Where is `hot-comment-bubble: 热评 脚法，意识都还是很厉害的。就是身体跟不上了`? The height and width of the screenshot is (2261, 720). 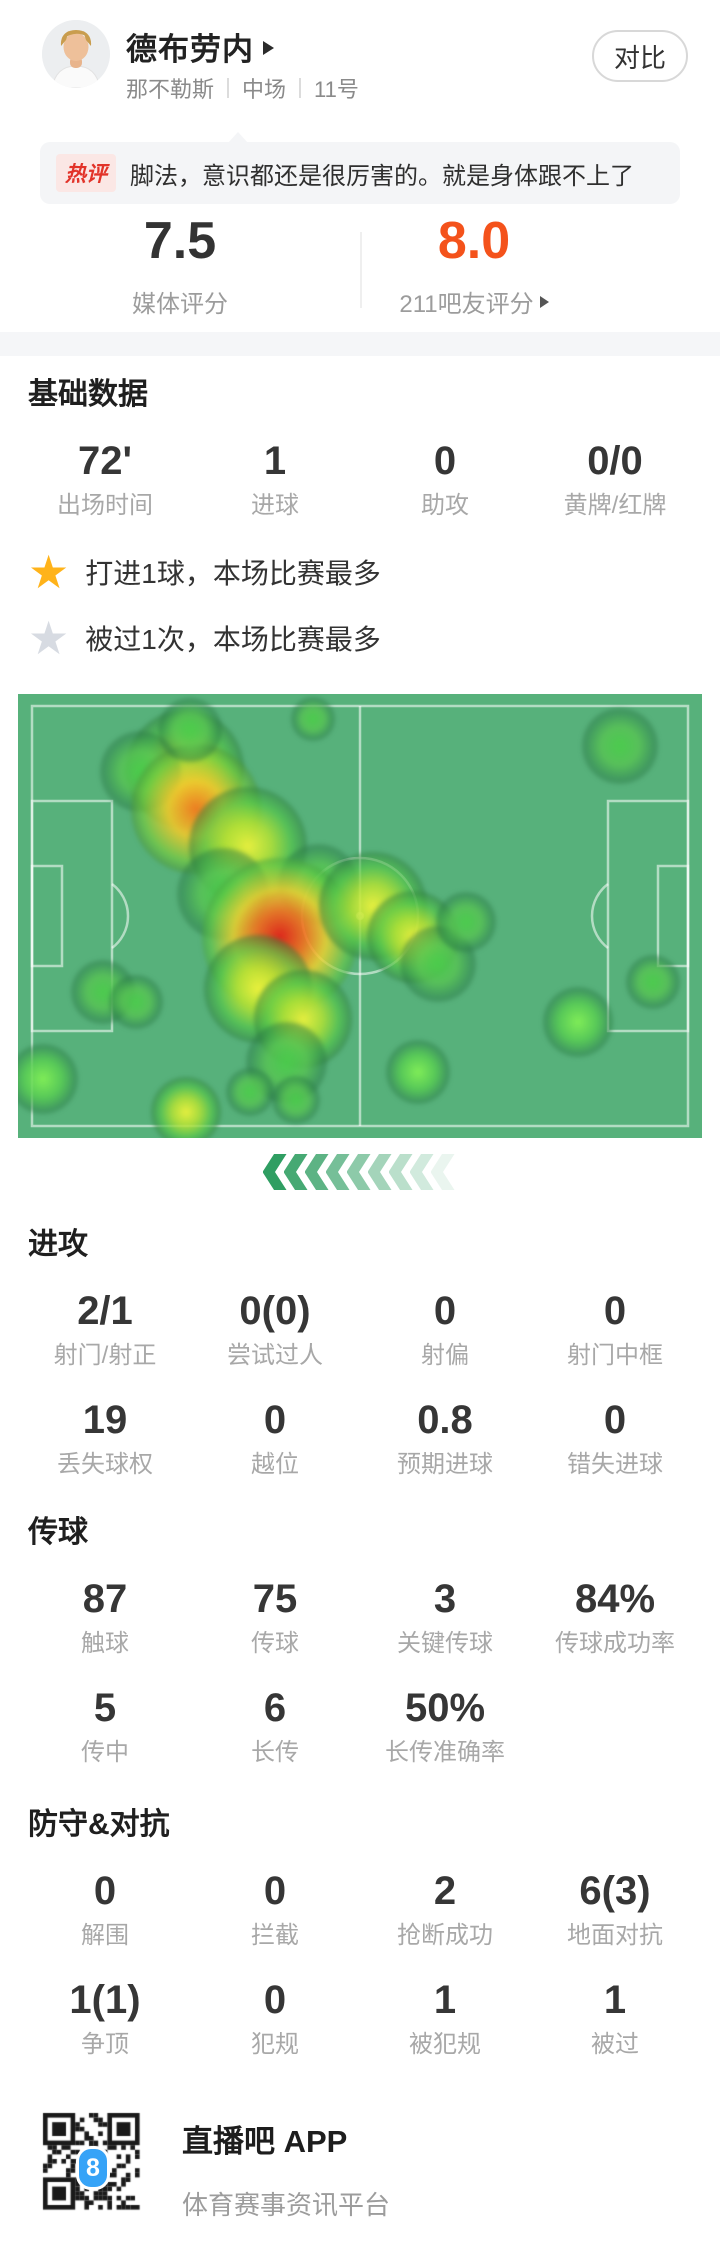
hot-comment-bubble: 热评 脚法，意识都还是很厉害的。就是身体跟不上了 is located at coordinates (360, 168).